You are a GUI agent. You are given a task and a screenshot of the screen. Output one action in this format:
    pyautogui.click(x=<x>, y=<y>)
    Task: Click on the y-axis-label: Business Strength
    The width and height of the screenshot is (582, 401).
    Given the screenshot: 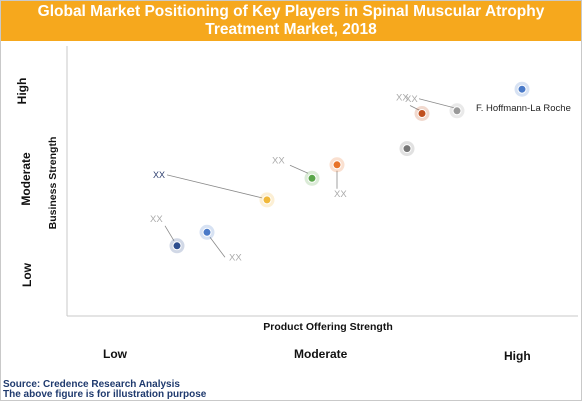 What is the action you would take?
    pyautogui.click(x=53, y=183)
    